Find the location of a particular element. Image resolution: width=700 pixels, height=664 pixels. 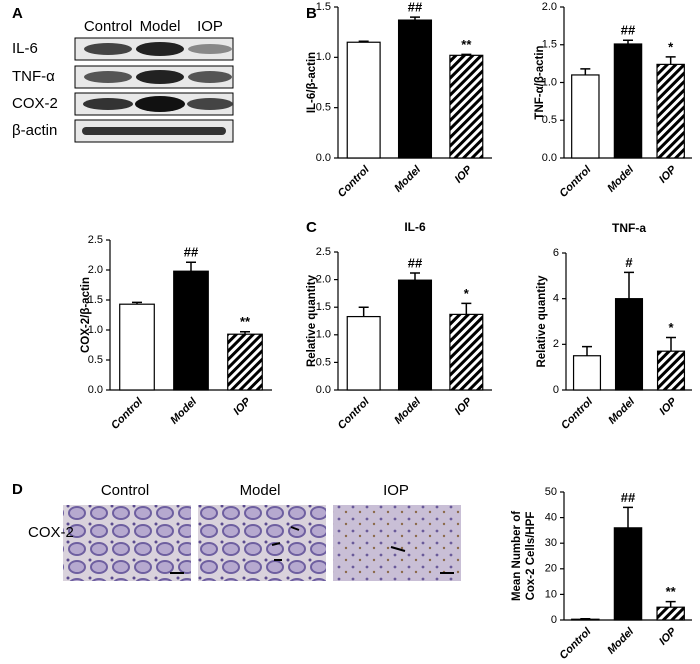

y-tick-label: 2 is located at coordinates (556, 344).